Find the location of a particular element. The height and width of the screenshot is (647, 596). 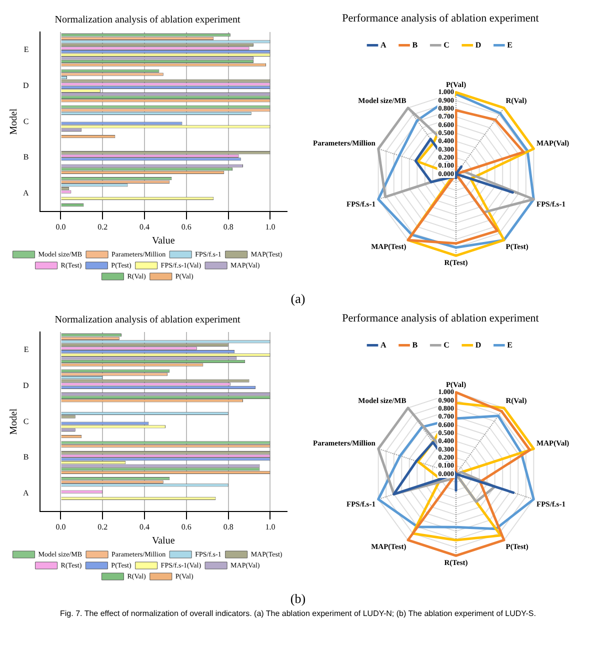

caption: Fig. 7. The effect of normalization of overall indicators. (a) The ablation experiment of LUDY-N; (b) The ablation experiment of LUDY-S. is located at coordinates (298, 614).